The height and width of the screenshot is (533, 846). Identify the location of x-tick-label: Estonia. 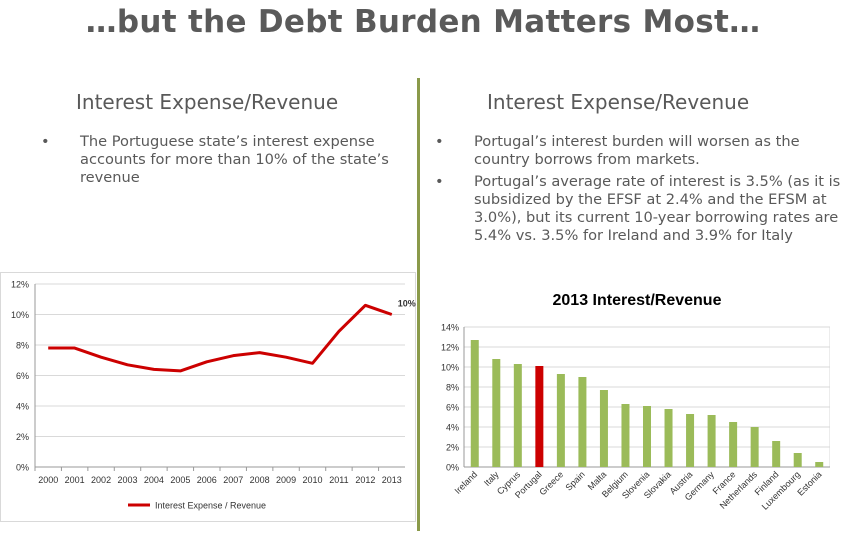
(809, 483).